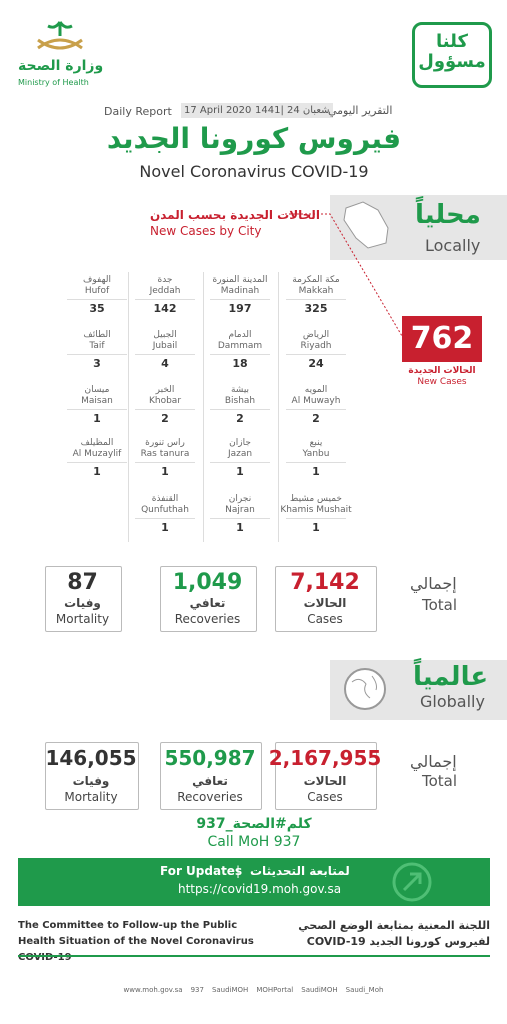  Describe the element at coordinates (165, 454) in the screenshot. I see `city-name-en: Ras tanura` at that location.